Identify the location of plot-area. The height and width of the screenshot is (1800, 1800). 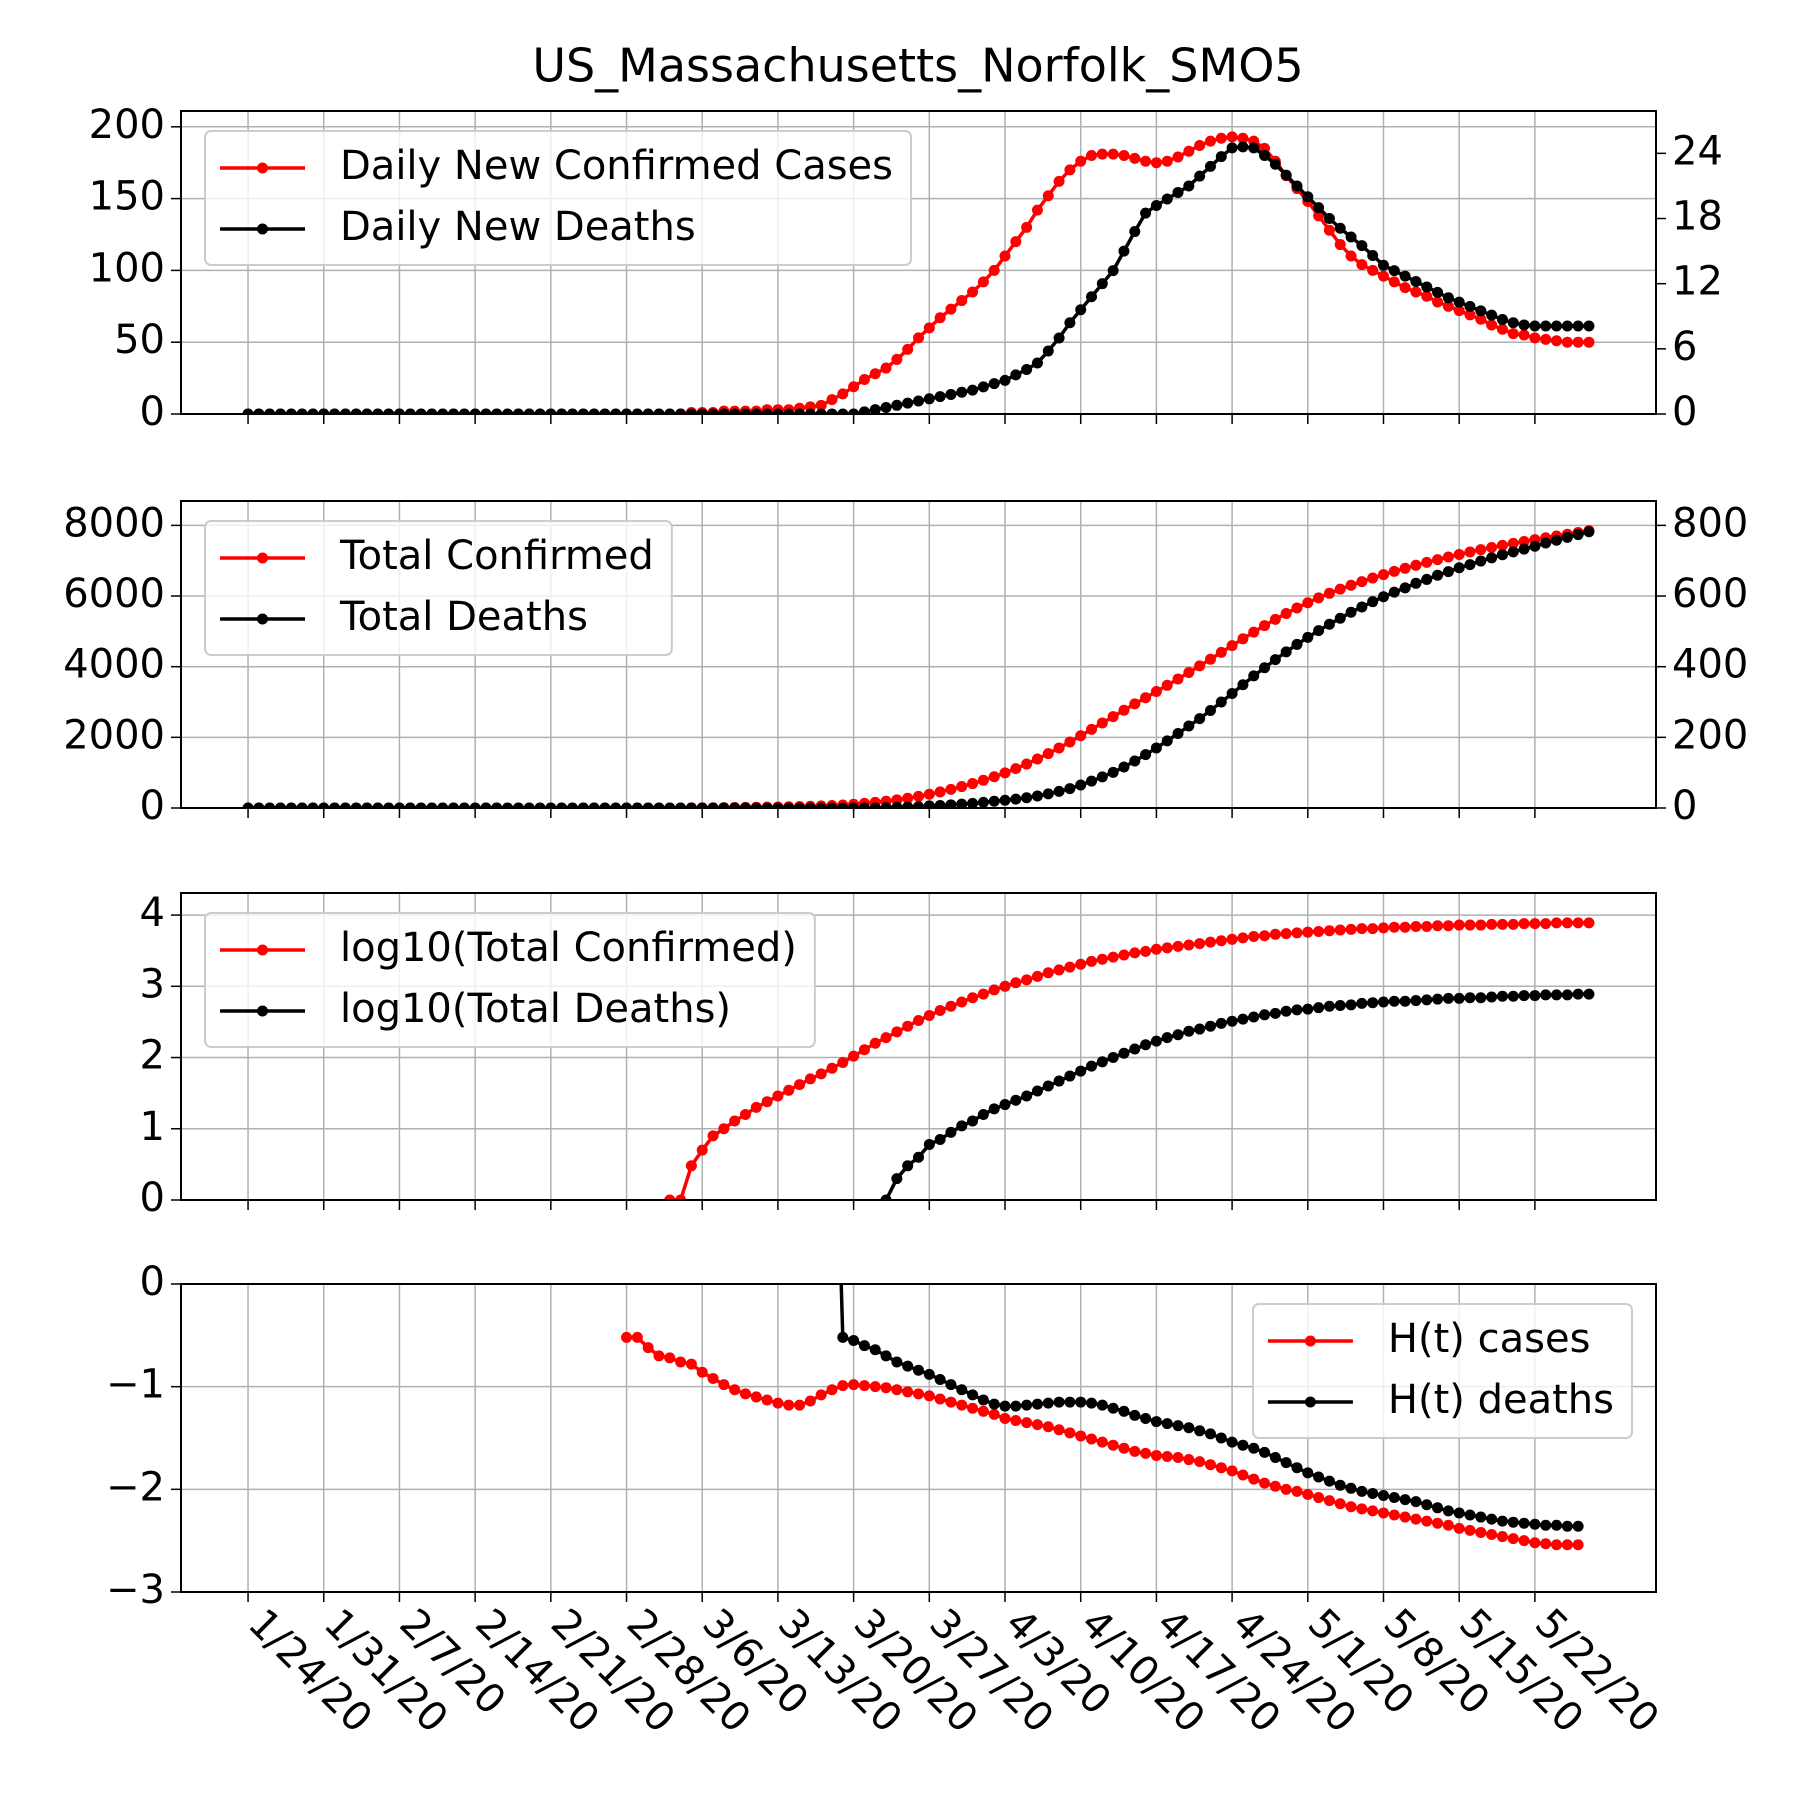
(1102, 1417).